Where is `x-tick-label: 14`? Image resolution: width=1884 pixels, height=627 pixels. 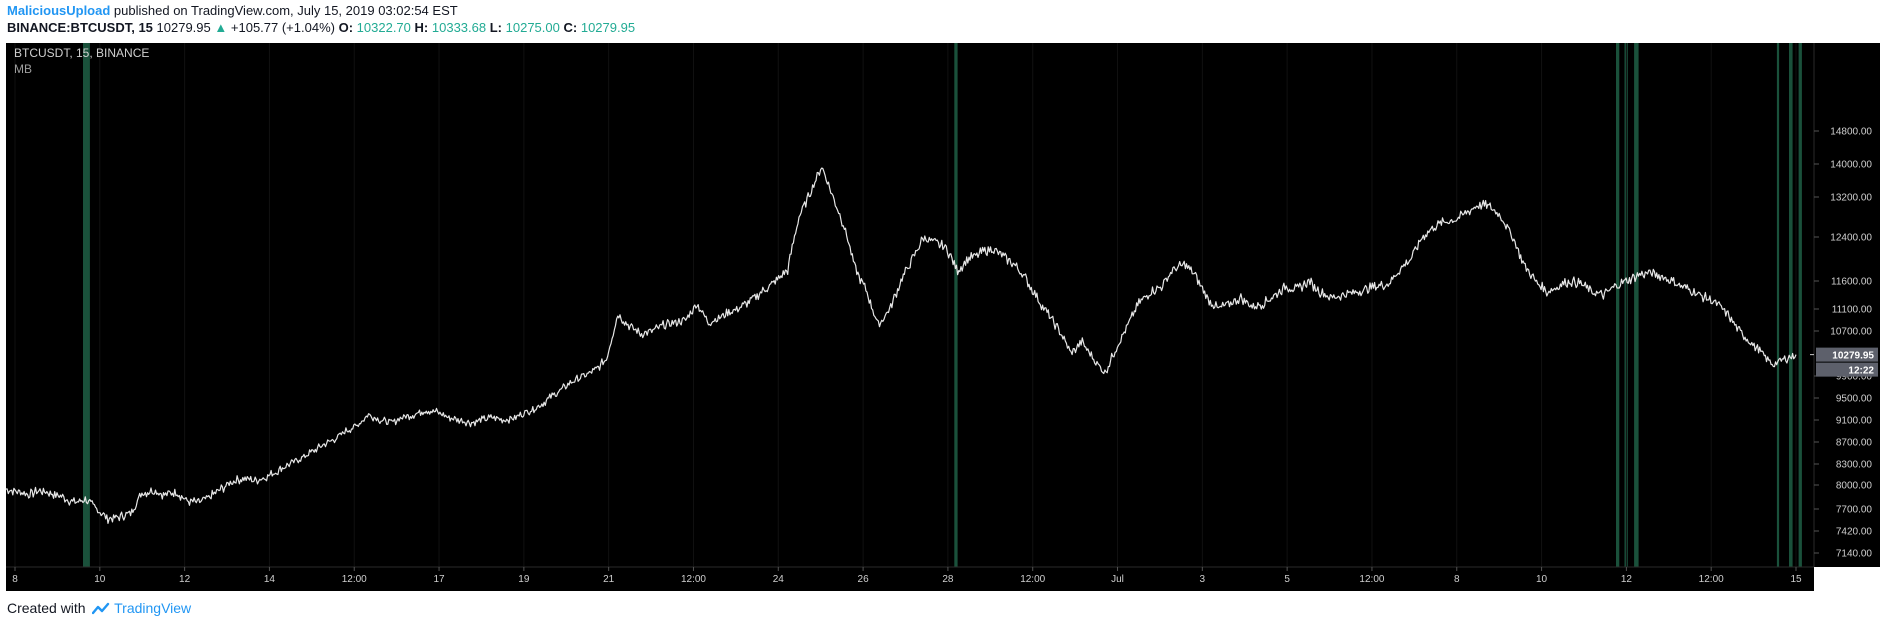 x-tick-label: 14 is located at coordinates (270, 579).